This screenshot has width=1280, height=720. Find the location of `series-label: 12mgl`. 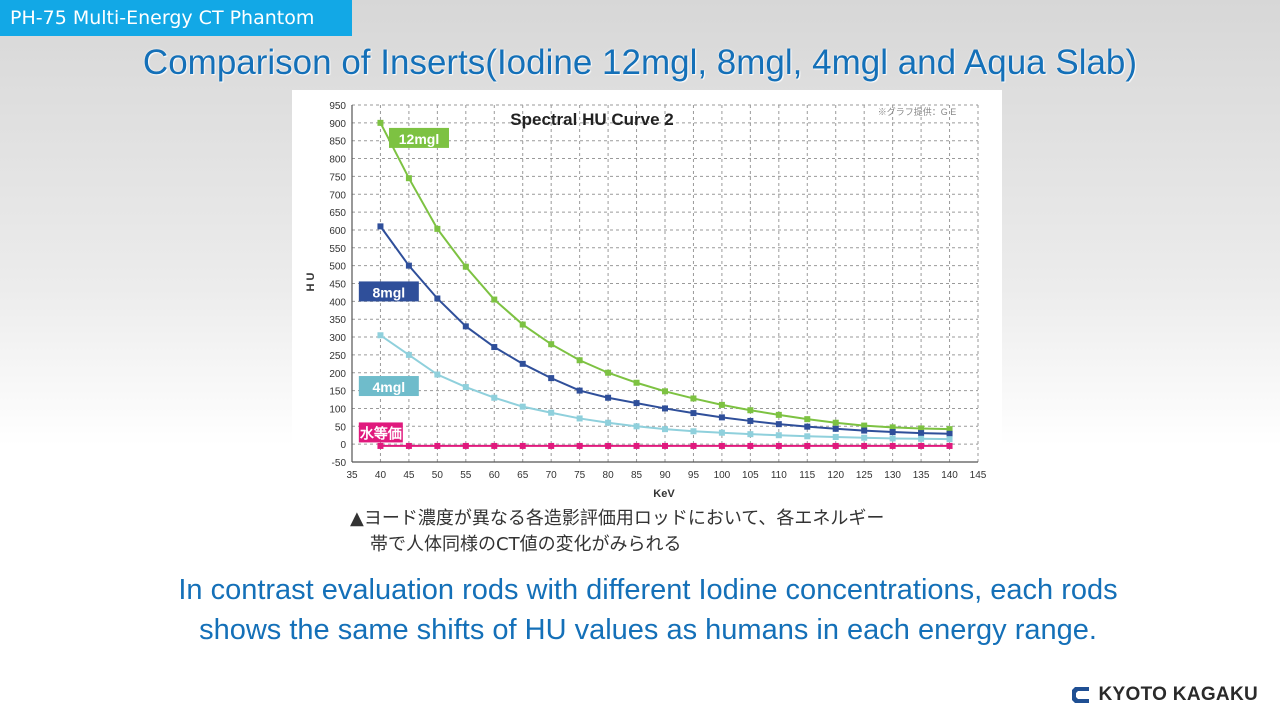

series-label: 12mgl is located at coordinates (419, 139).